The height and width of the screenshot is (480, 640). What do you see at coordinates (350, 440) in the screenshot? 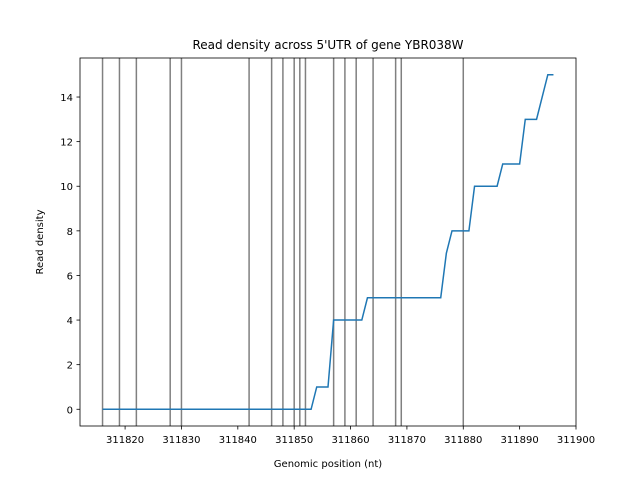
I see `x-tick-label: 311860` at bounding box center [350, 440].